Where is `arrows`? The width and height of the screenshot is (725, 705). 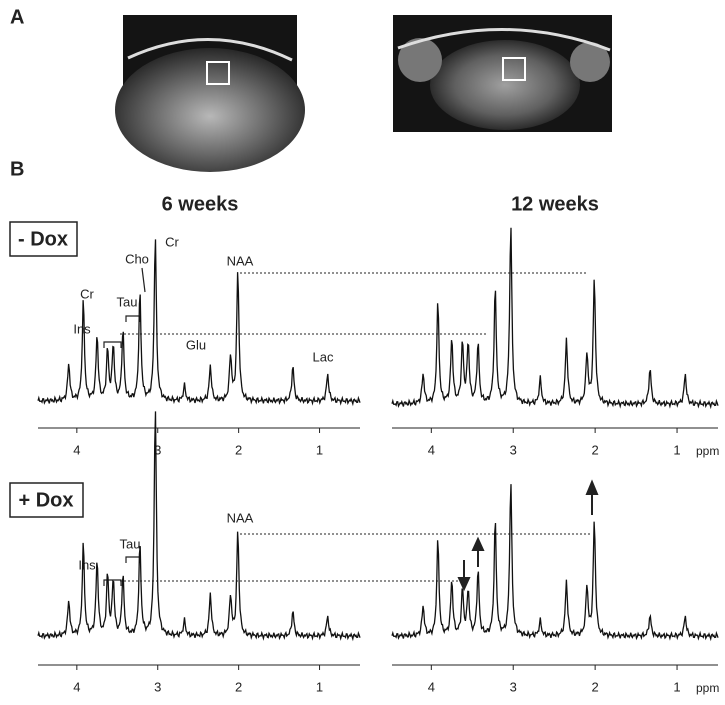
arrows is located at coordinates (528, 535).